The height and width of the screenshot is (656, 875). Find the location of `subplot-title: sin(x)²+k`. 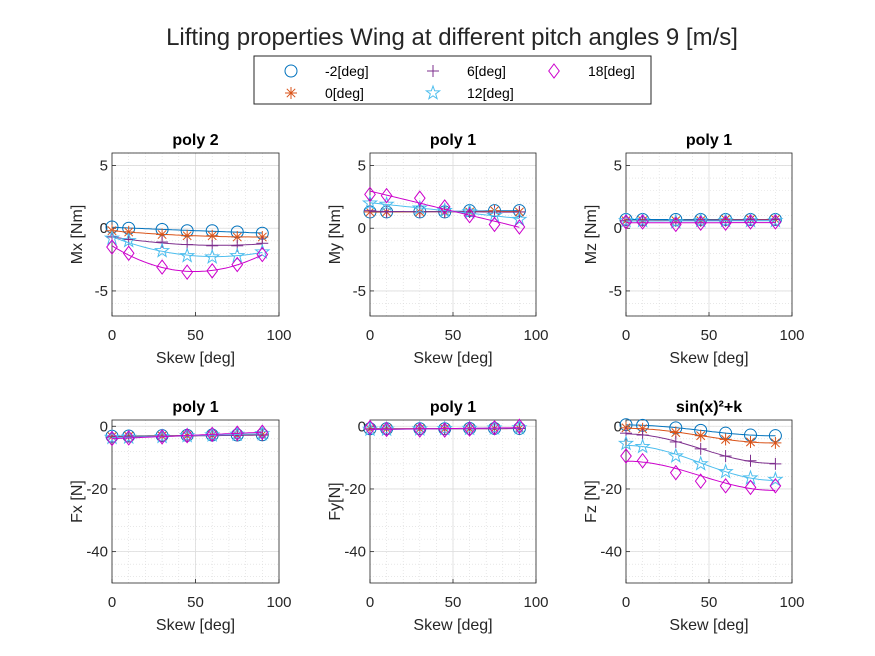

subplot-title: sin(x)²+k is located at coordinates (709, 407).